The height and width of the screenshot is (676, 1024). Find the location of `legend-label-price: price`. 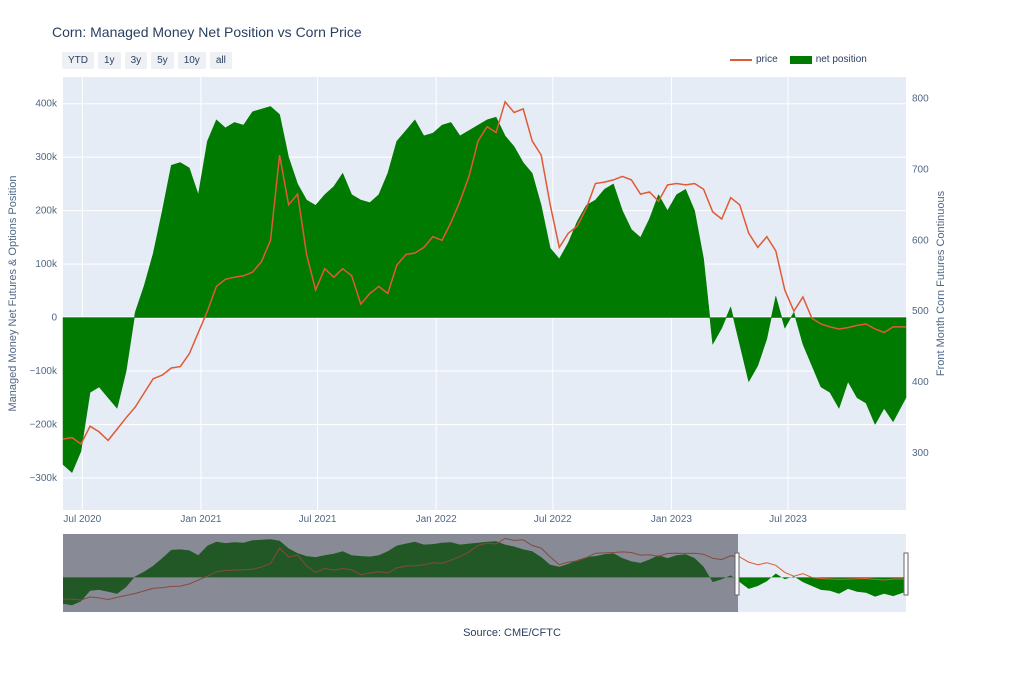

legend-label-price: price is located at coordinates (767, 59).